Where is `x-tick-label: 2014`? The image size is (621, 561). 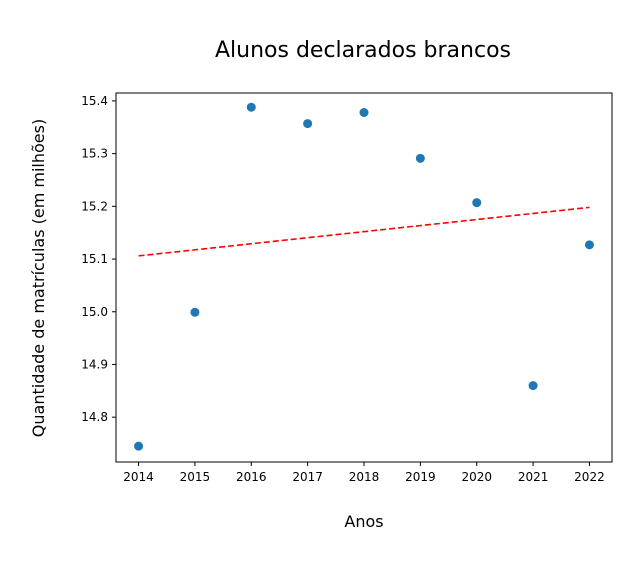 x-tick-label: 2014 is located at coordinates (138, 477).